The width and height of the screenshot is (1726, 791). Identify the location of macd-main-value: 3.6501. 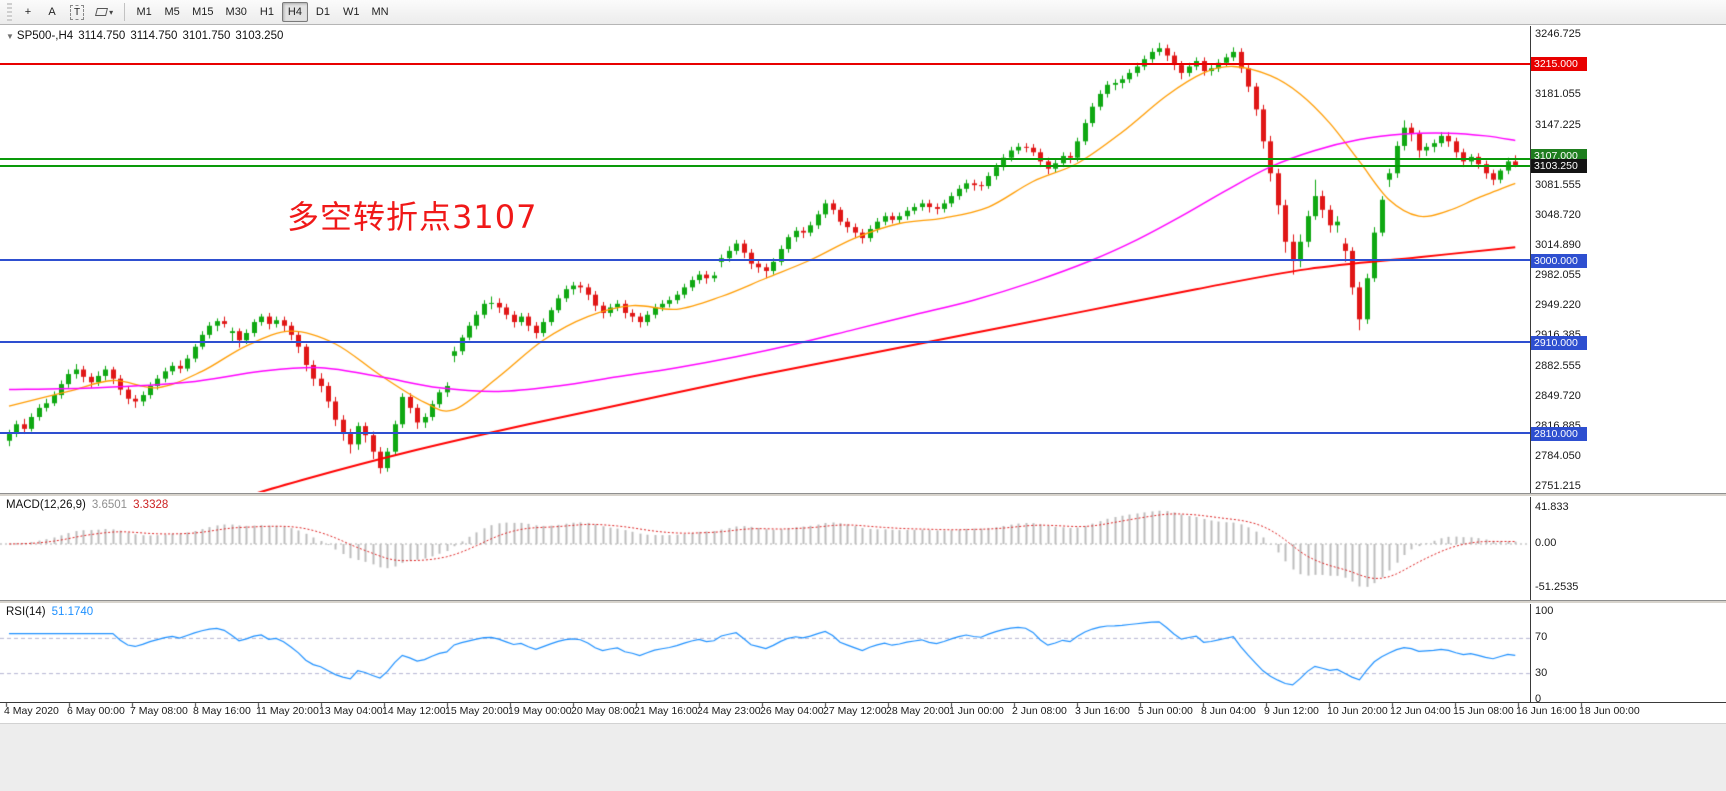
(109, 505).